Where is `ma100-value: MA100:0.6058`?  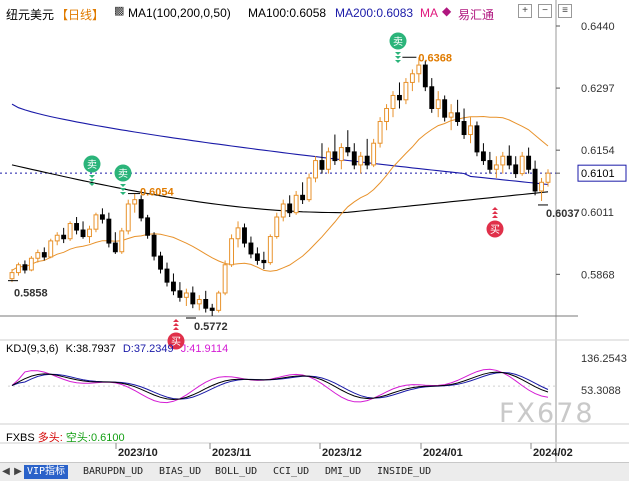
ma100-value: MA100:0.6058 is located at coordinates (287, 13).